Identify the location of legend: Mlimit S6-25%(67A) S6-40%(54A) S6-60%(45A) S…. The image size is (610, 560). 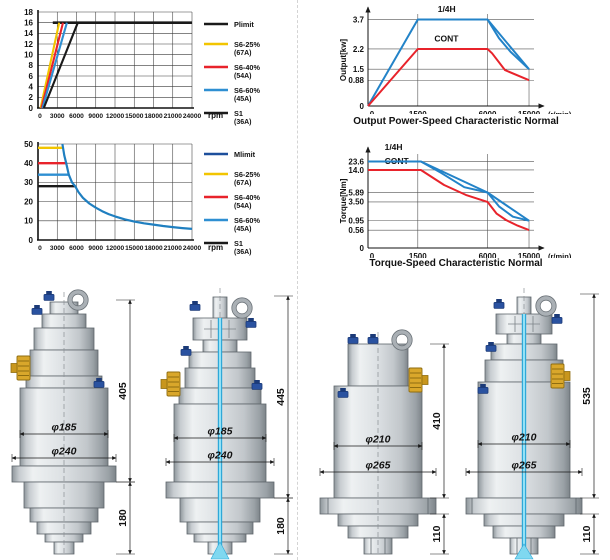
(232, 203).